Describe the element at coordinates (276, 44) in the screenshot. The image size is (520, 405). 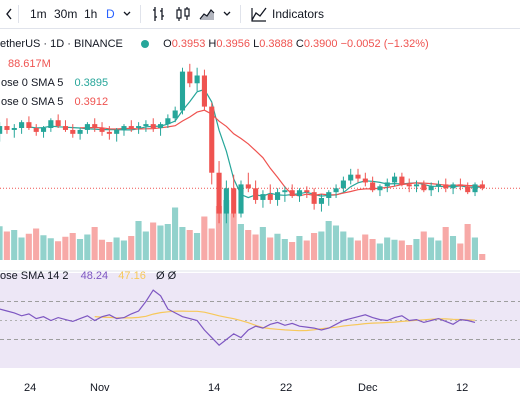
I see `low-value: 0.3888` at that location.